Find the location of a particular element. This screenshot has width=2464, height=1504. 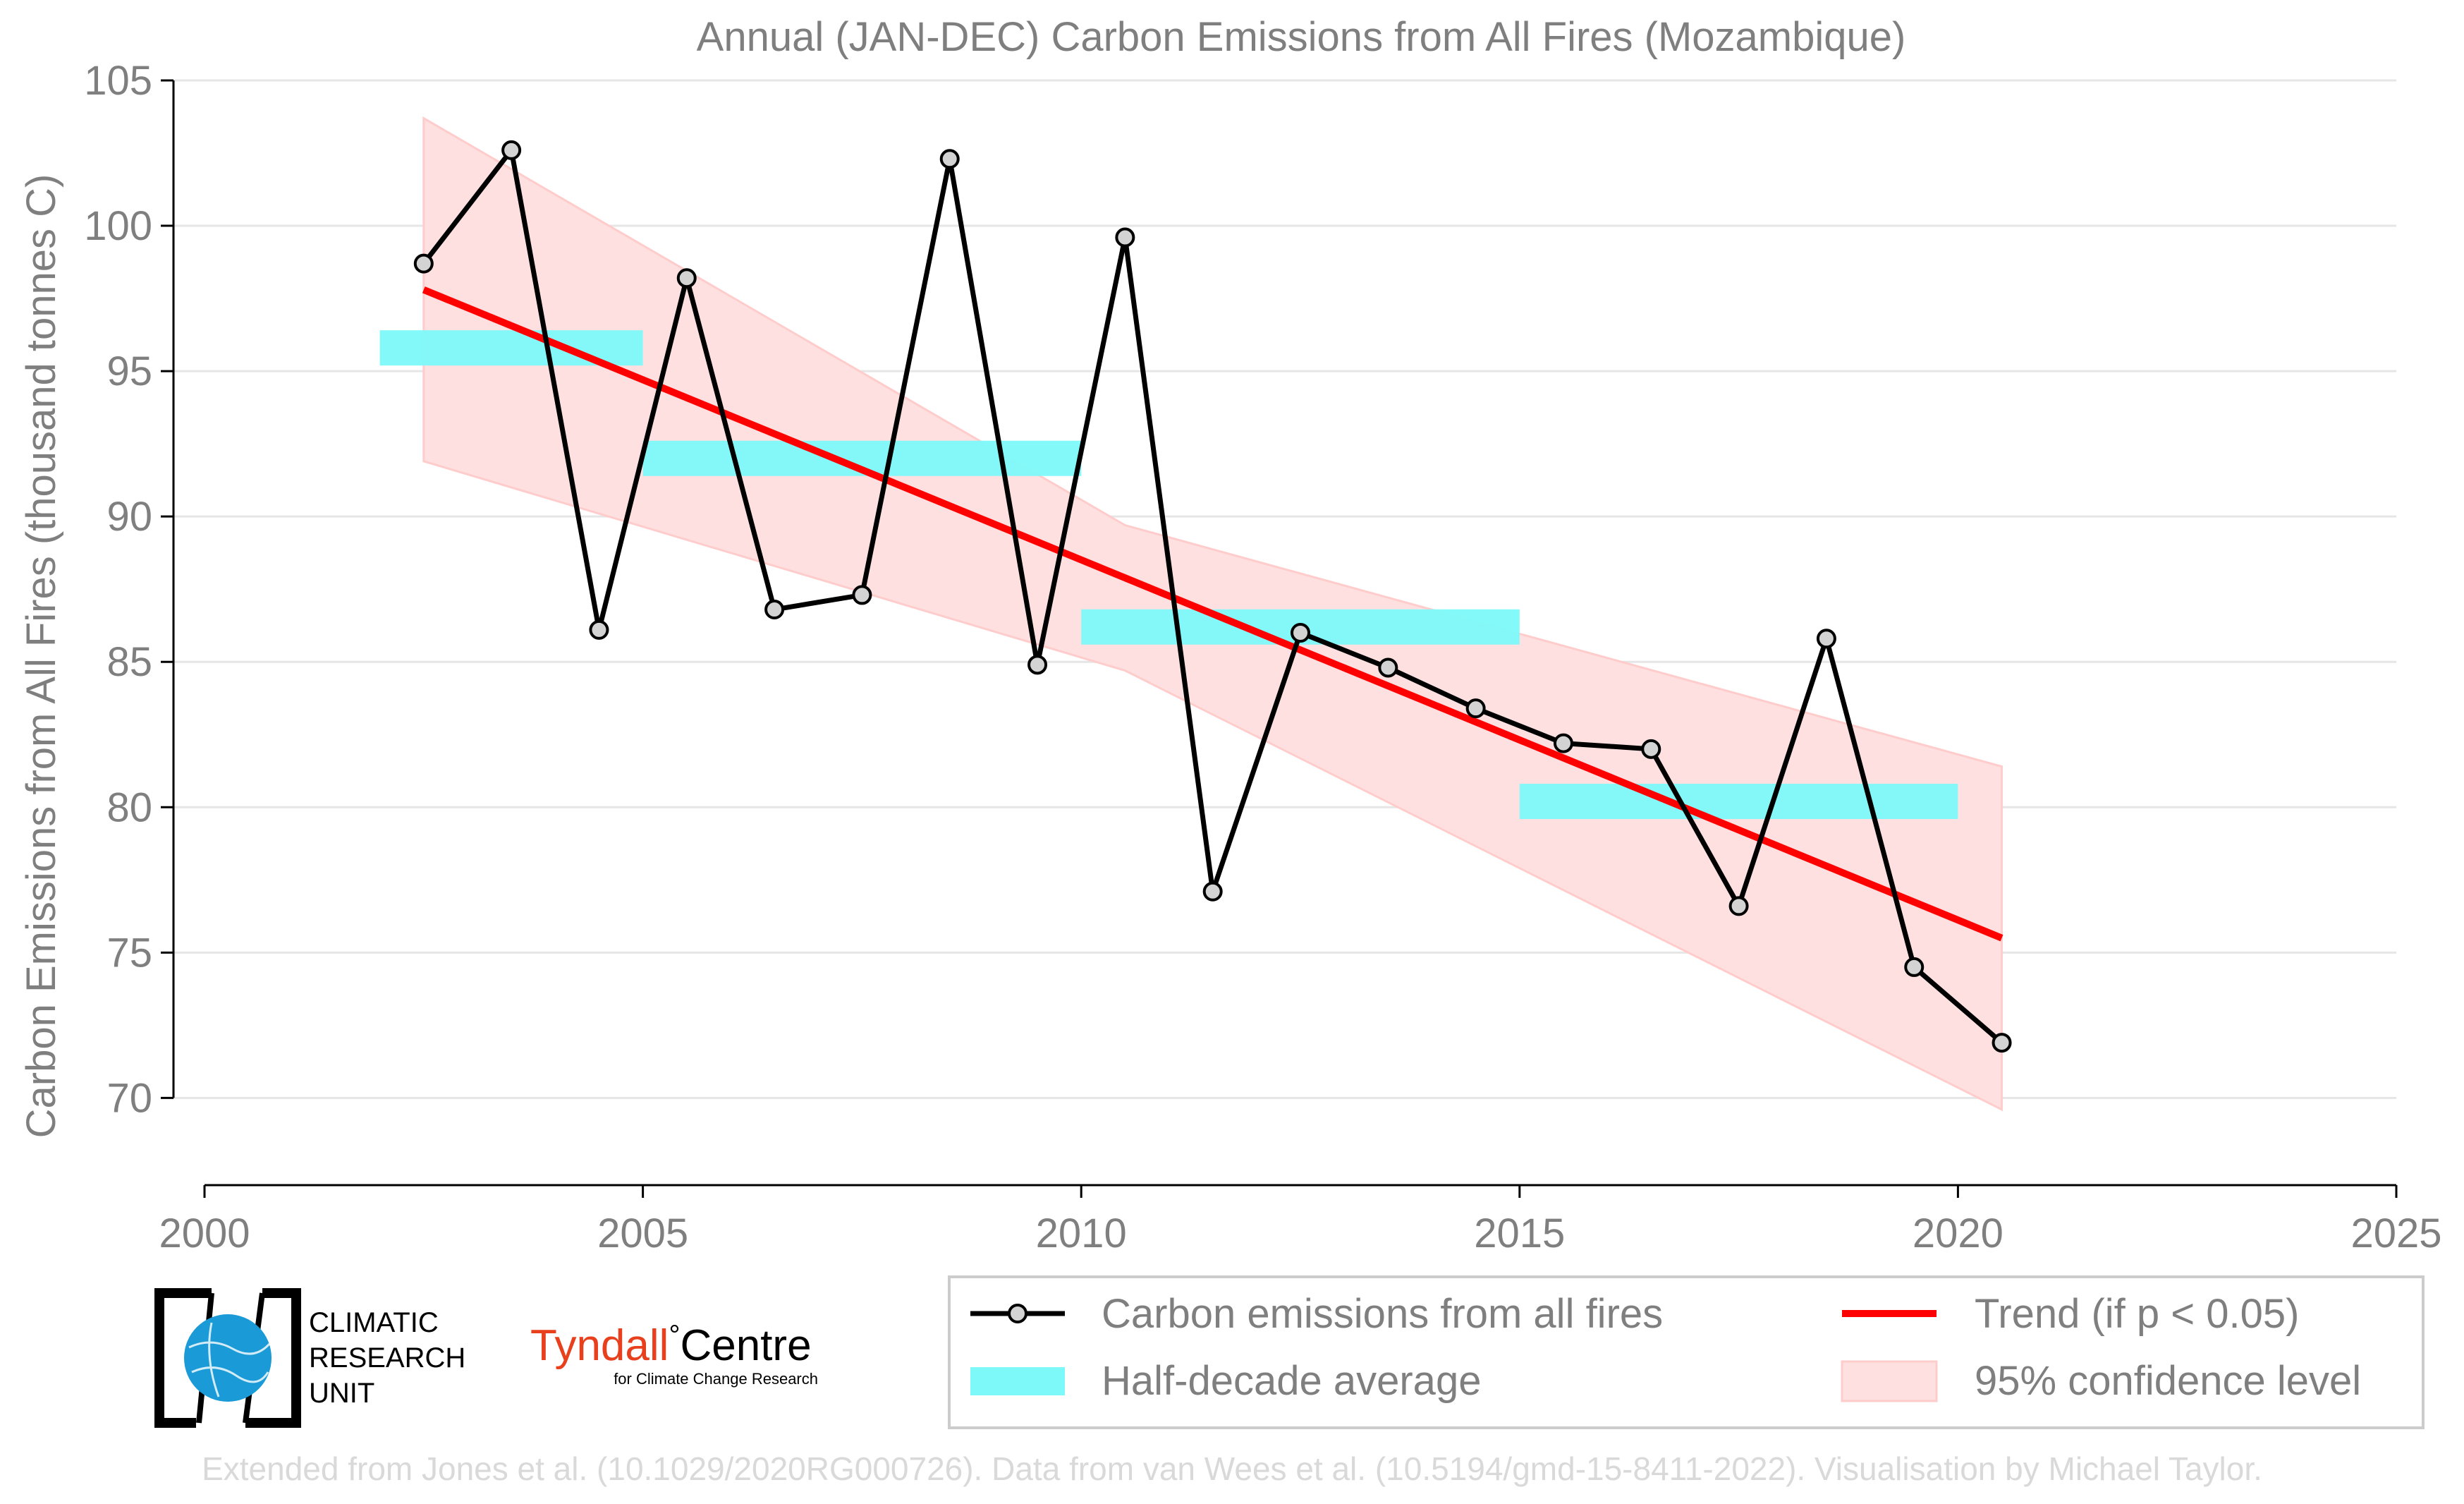

legend-item-trend: Trend (if p < 0.05) is located at coordinates (2070, 1314).